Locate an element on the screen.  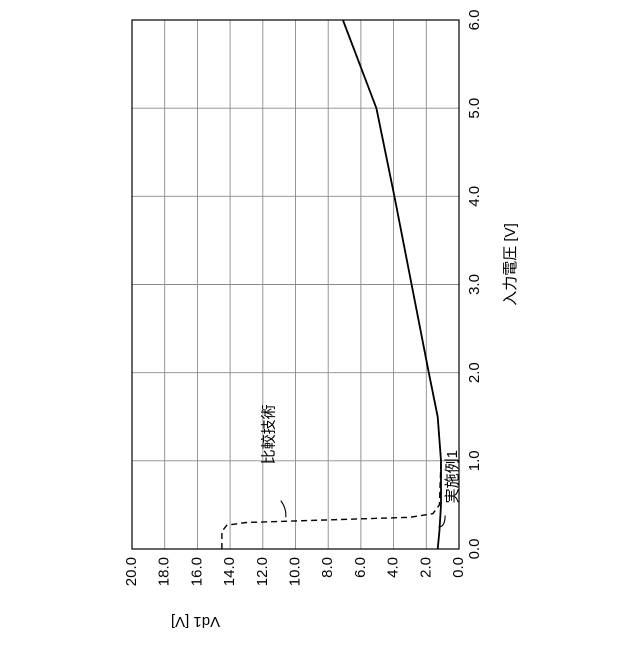
y-tick-label: 18.0 is located at coordinates (164, 571).